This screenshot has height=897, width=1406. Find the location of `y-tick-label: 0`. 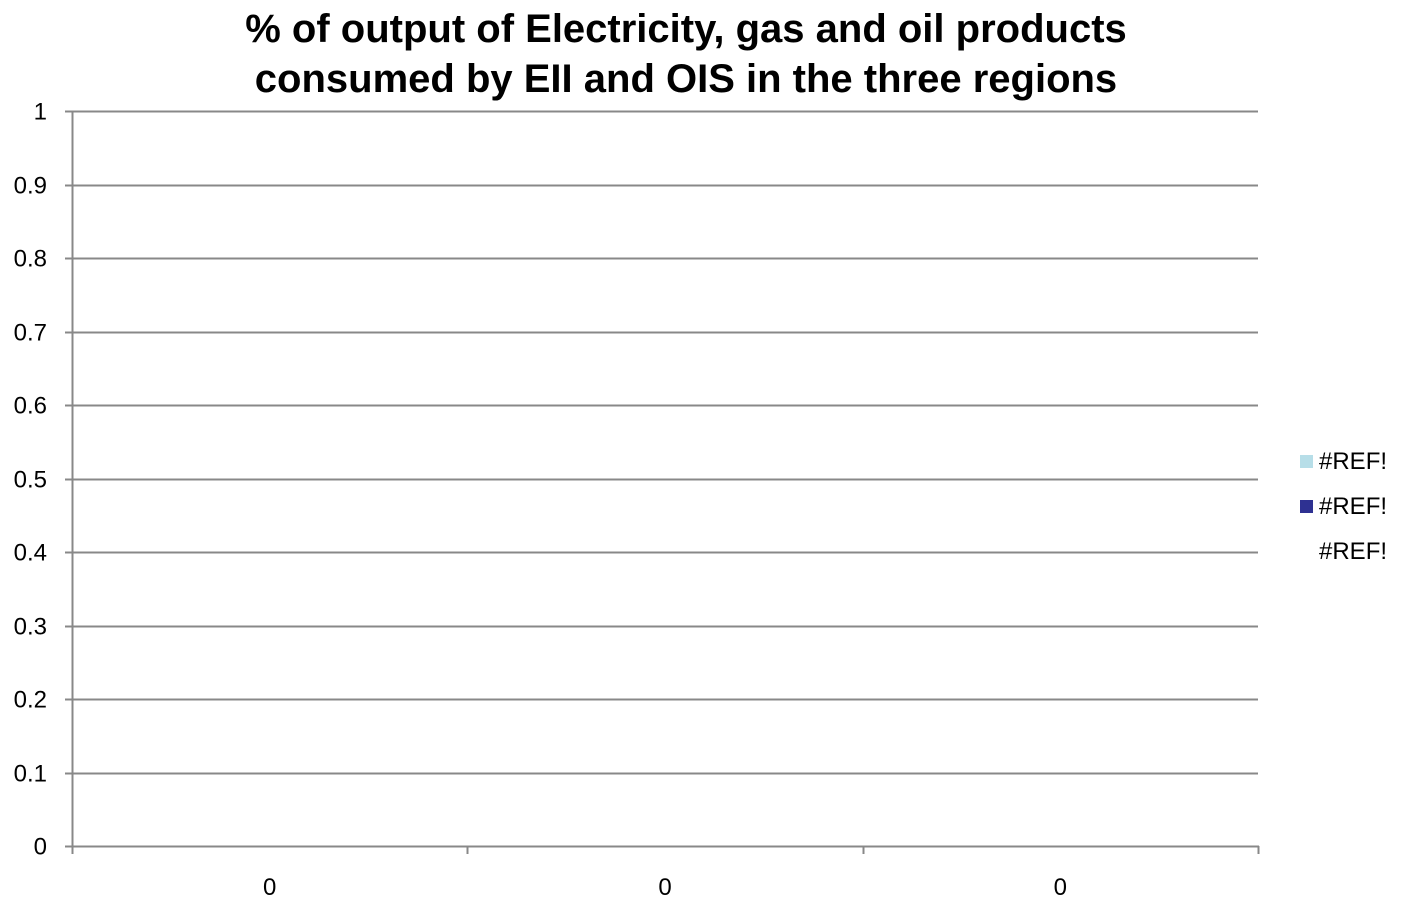

y-tick-label: 0 is located at coordinates (40, 847).